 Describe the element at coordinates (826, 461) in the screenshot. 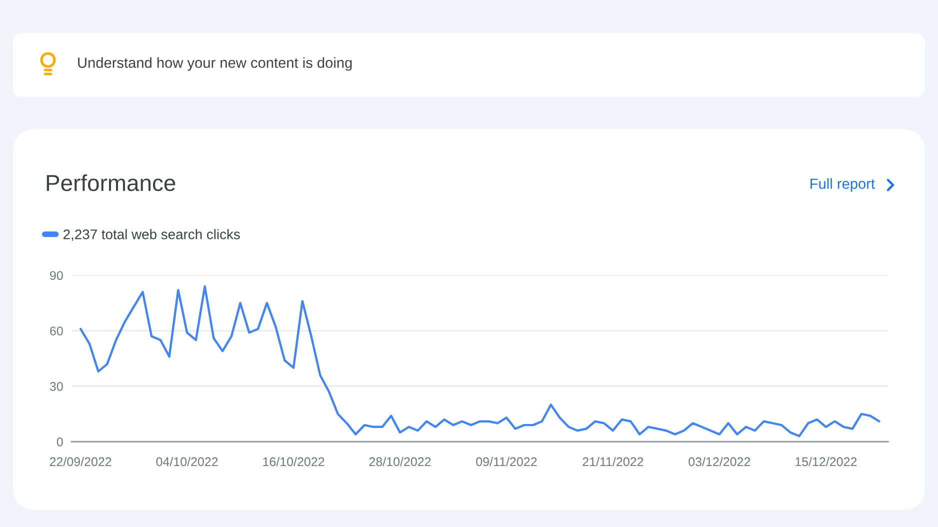

I see `x-tick-label: 15/12/2022` at that location.